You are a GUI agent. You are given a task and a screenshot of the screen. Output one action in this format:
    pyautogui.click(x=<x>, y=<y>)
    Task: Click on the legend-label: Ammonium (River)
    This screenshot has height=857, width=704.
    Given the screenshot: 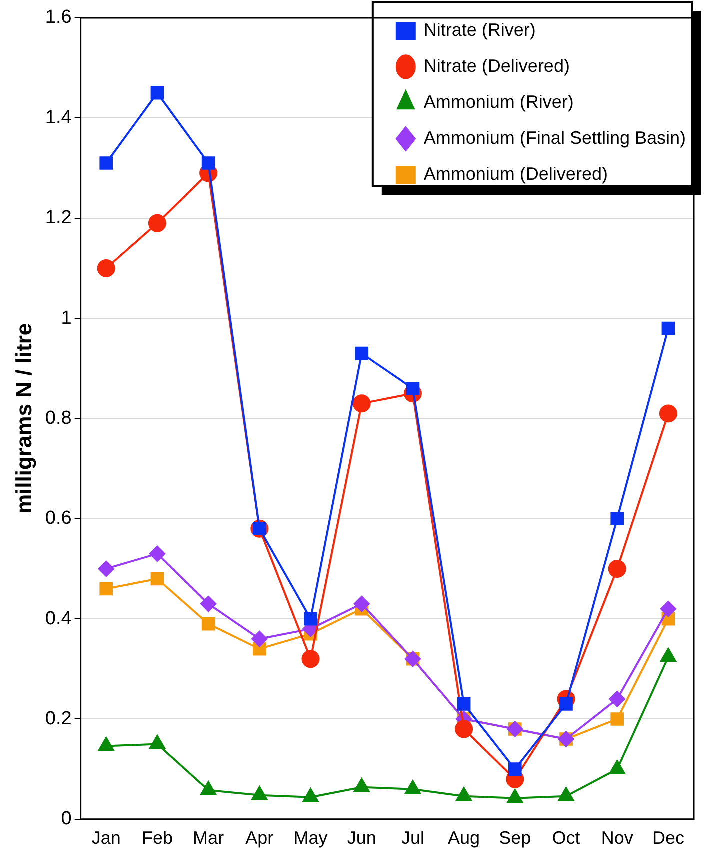 What is the action you would take?
    pyautogui.click(x=499, y=102)
    